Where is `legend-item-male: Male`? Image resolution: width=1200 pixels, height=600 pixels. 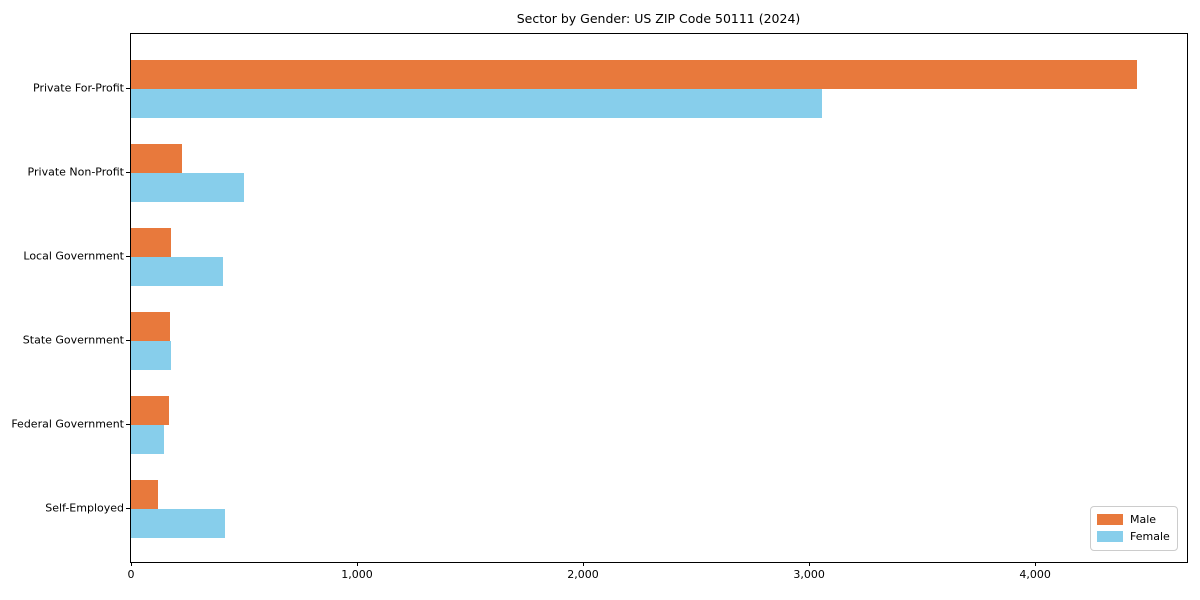
legend-item-male: Male is located at coordinates (1134, 519).